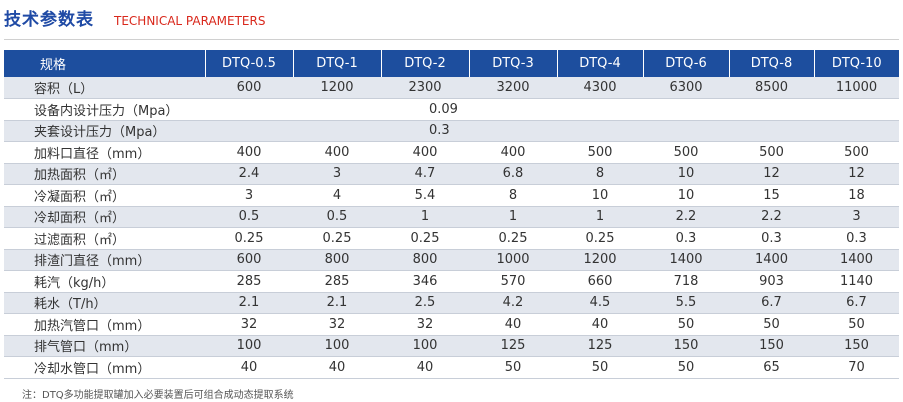  Describe the element at coordinates (771, 195) in the screenshot. I see `table-cell: 15` at that location.